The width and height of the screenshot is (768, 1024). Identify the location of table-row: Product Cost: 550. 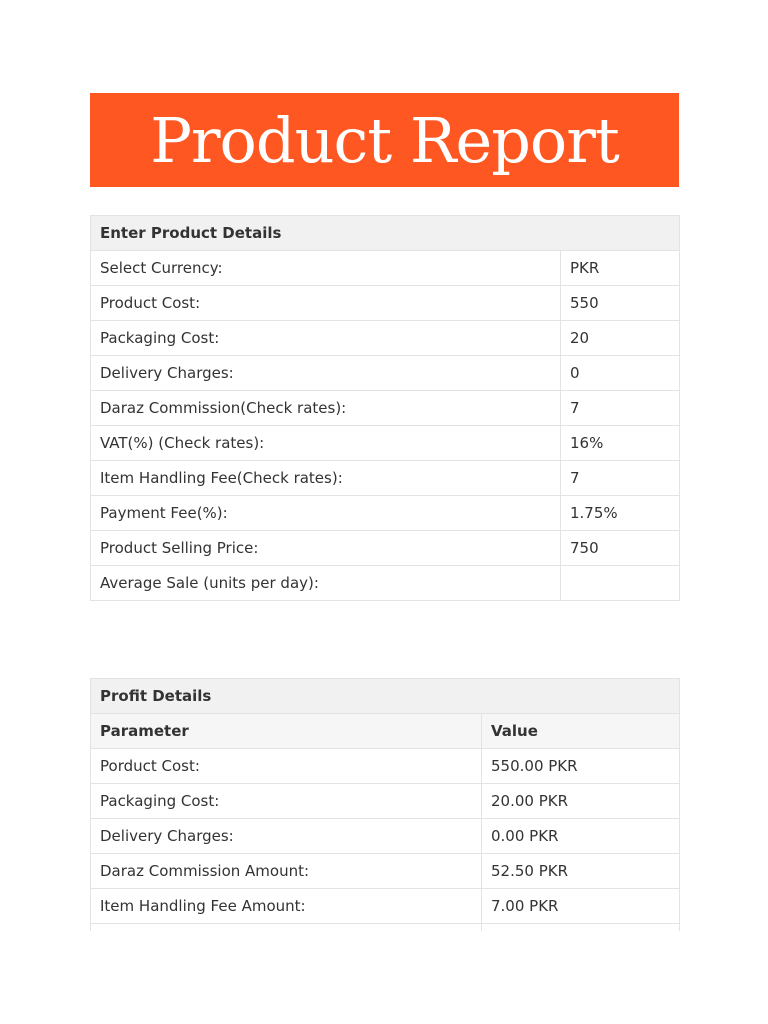
(385, 303).